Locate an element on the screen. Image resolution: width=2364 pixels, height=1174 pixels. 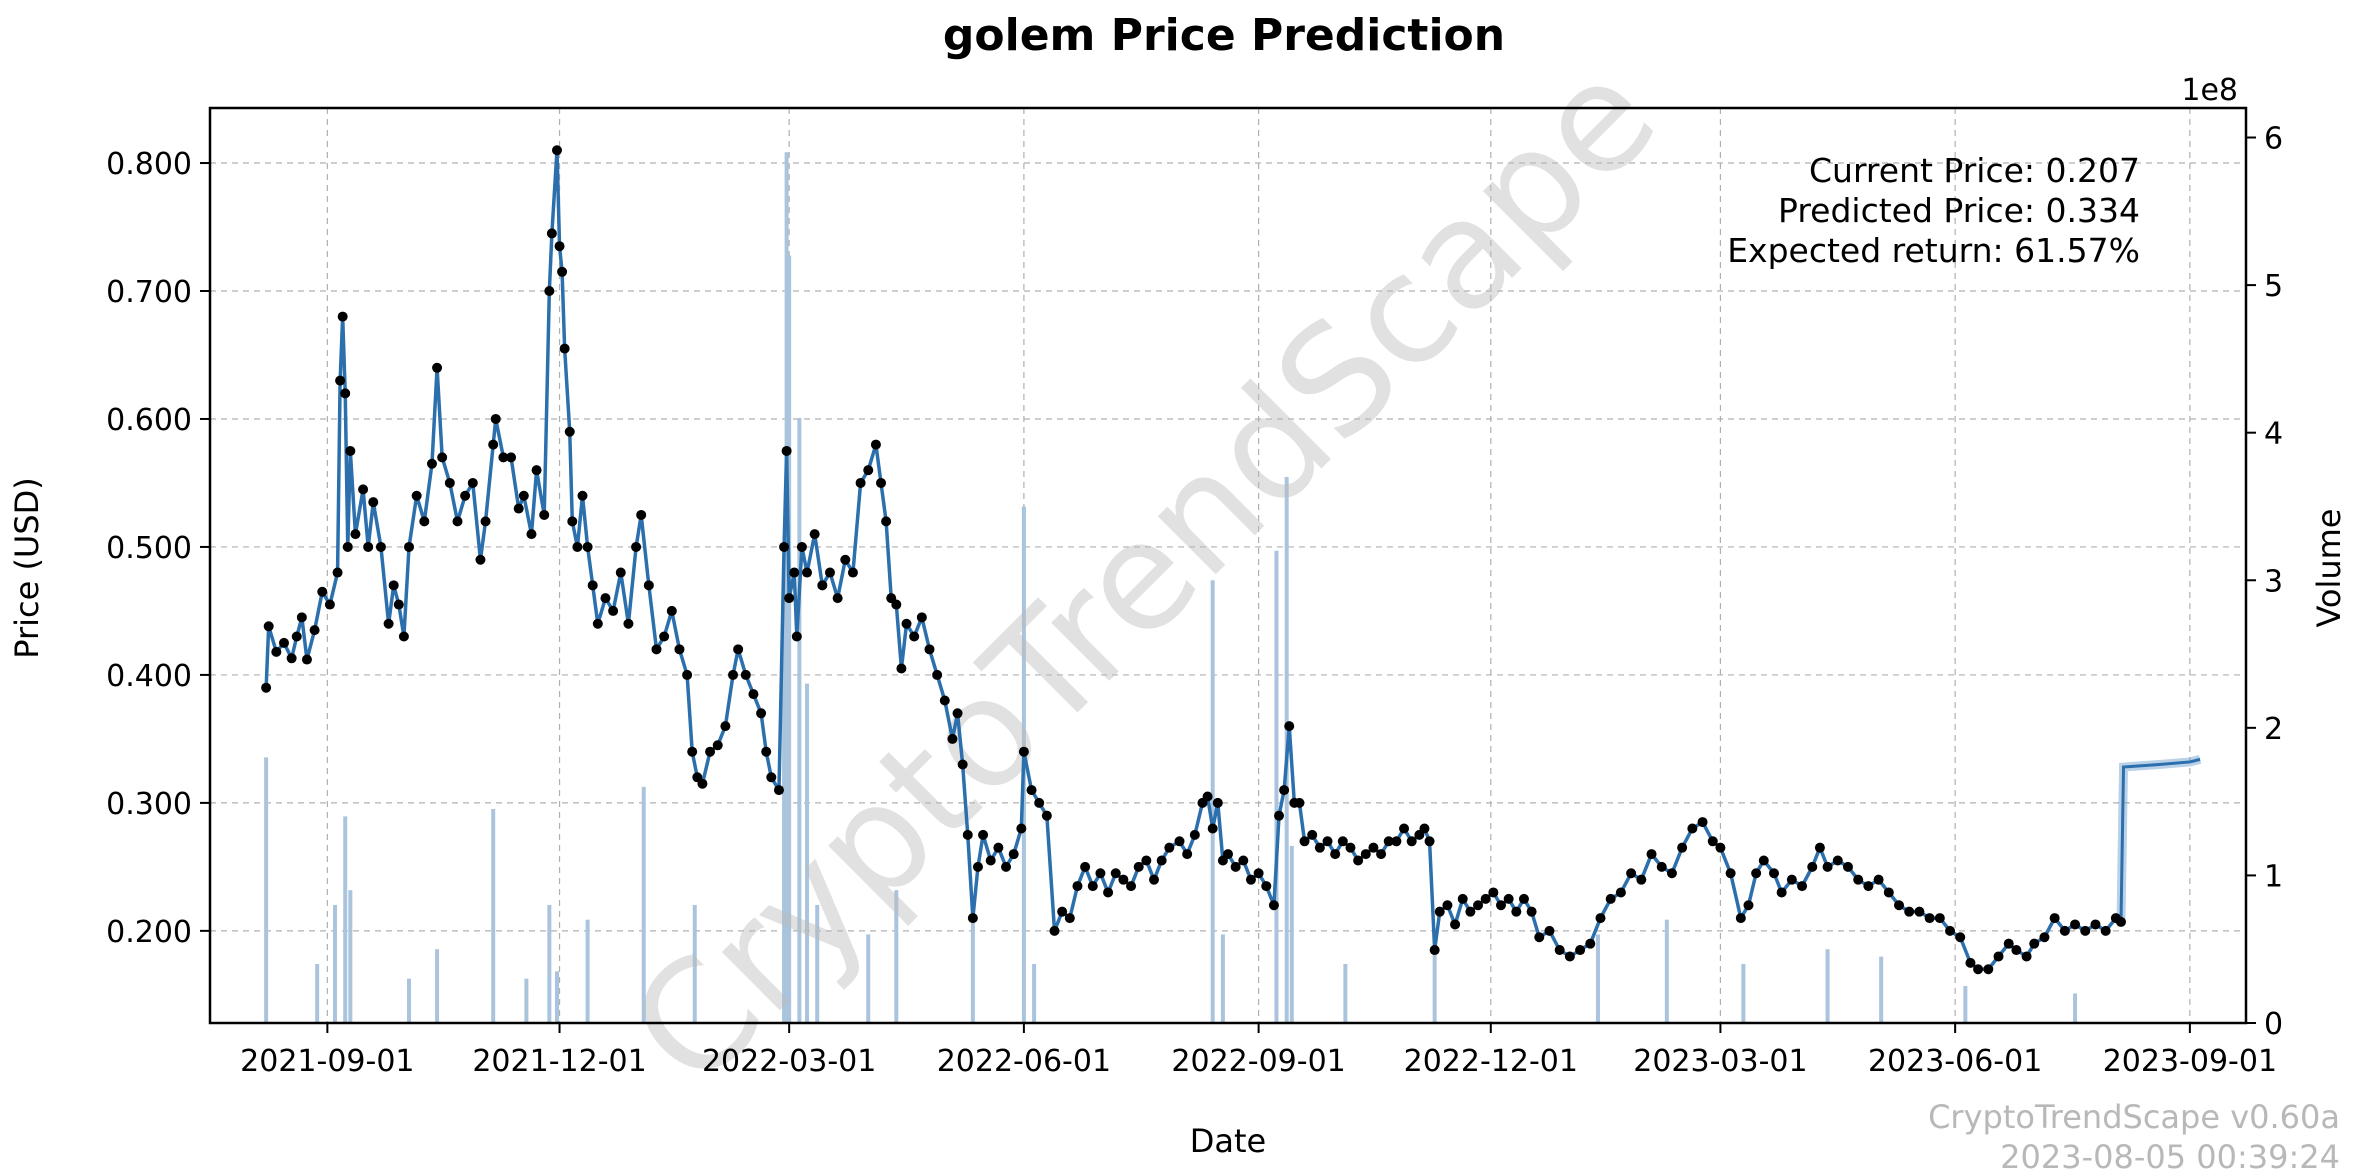
x-tick-label: 2022-09-01 is located at coordinates (1258, 1061).